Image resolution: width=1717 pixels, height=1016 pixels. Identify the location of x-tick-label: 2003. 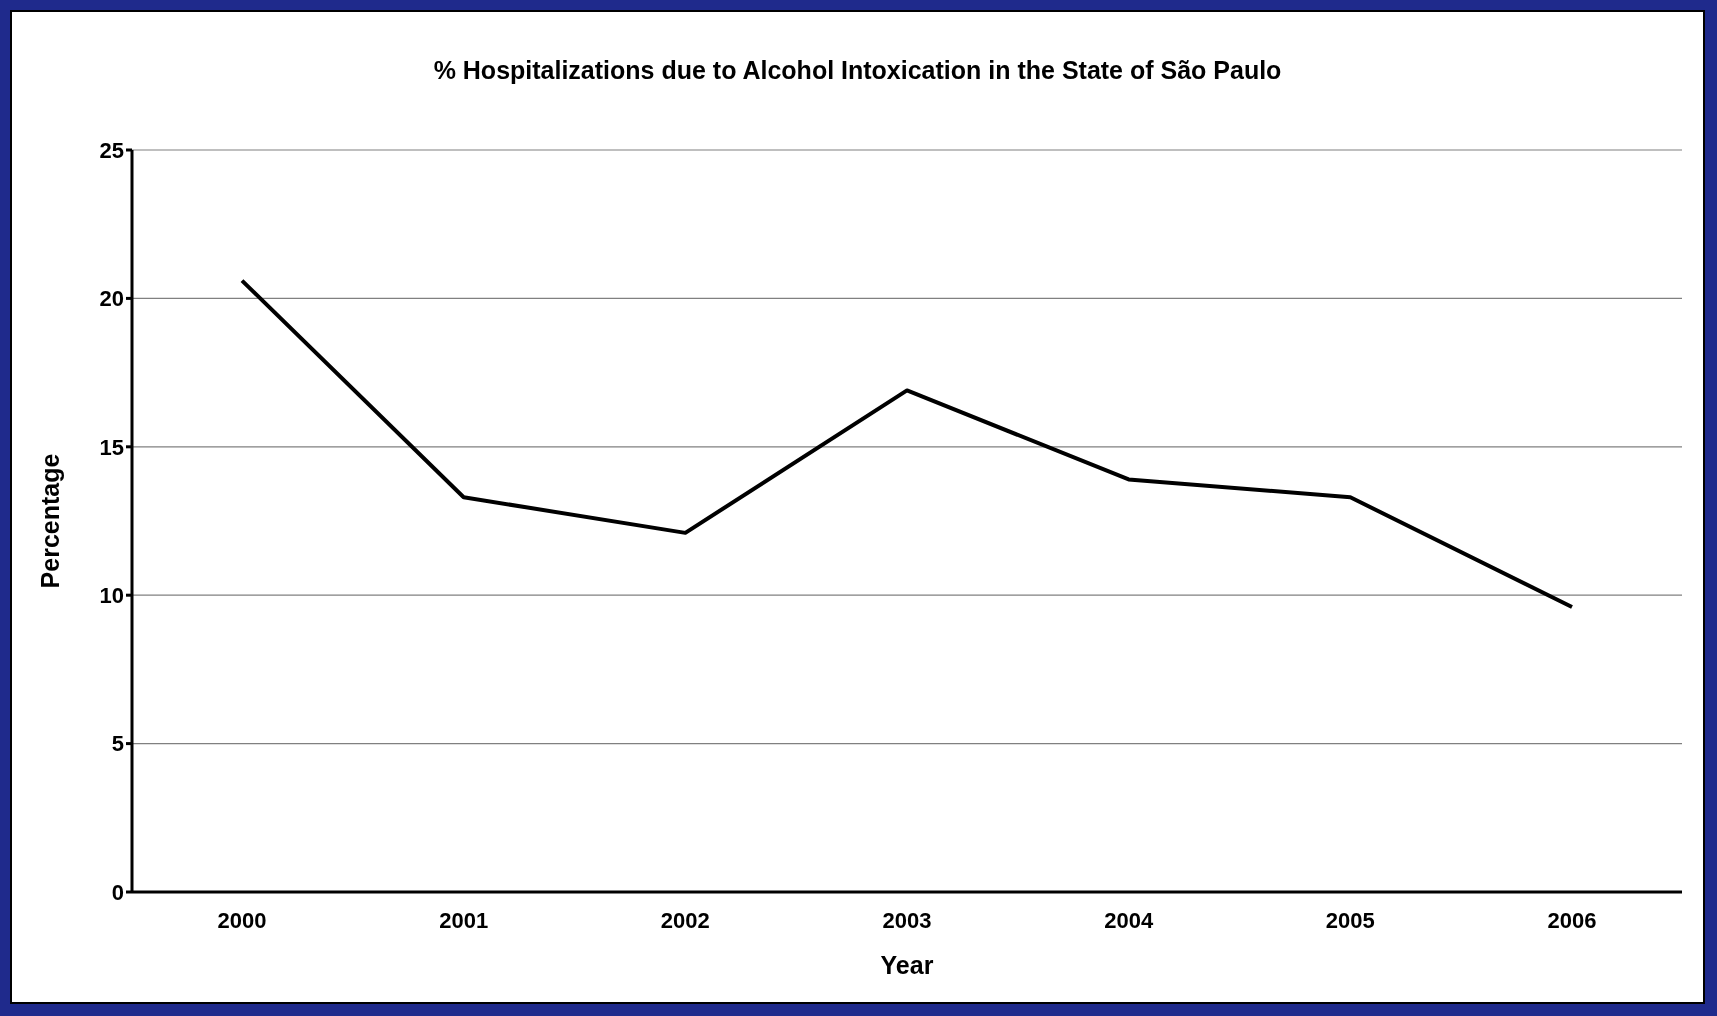
(907, 920).